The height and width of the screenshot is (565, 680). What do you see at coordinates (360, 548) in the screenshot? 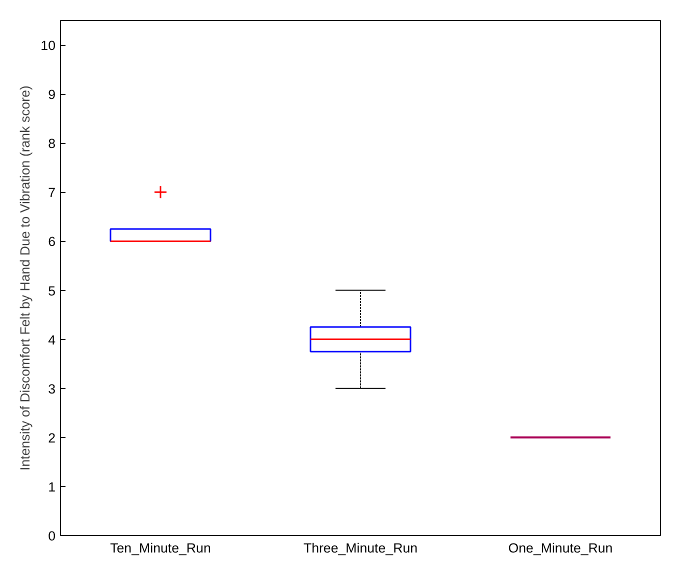
I see `x-tick-label: Three_Minute_Run` at bounding box center [360, 548].